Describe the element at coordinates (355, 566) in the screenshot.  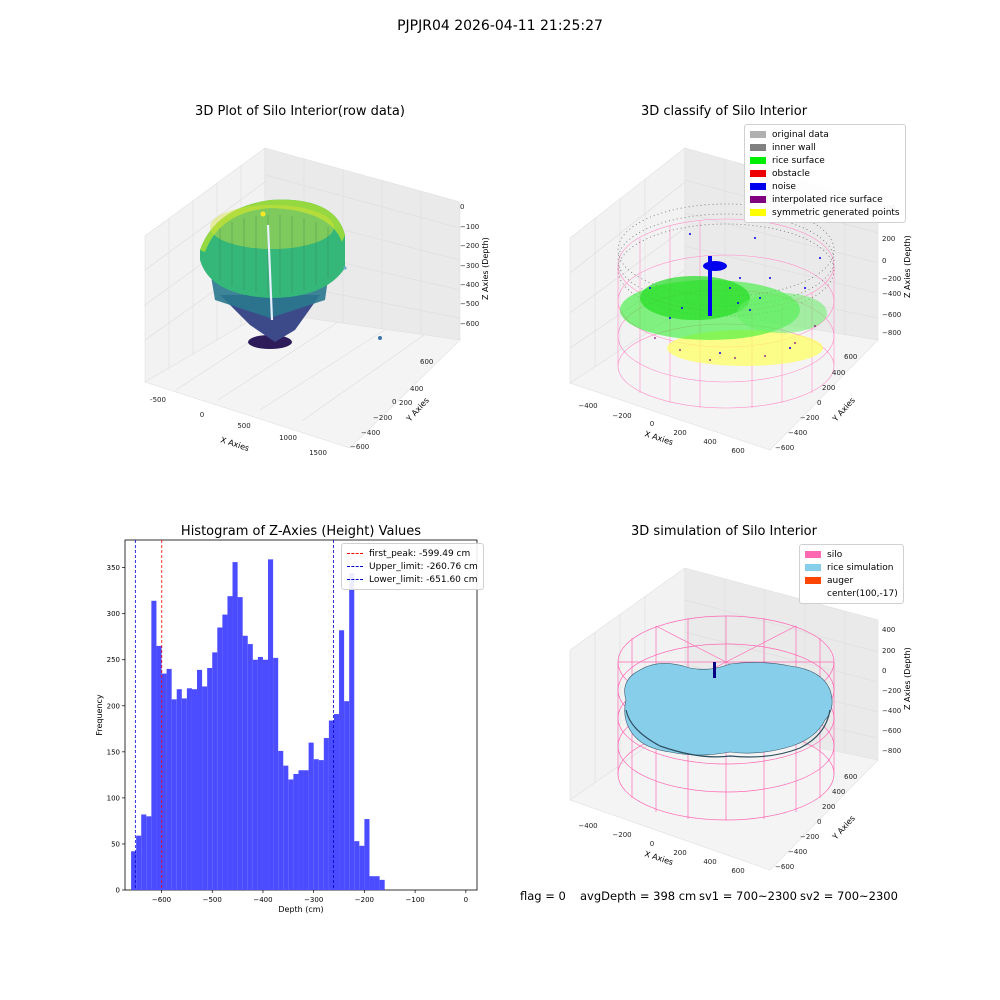
I see `legend-line` at that location.